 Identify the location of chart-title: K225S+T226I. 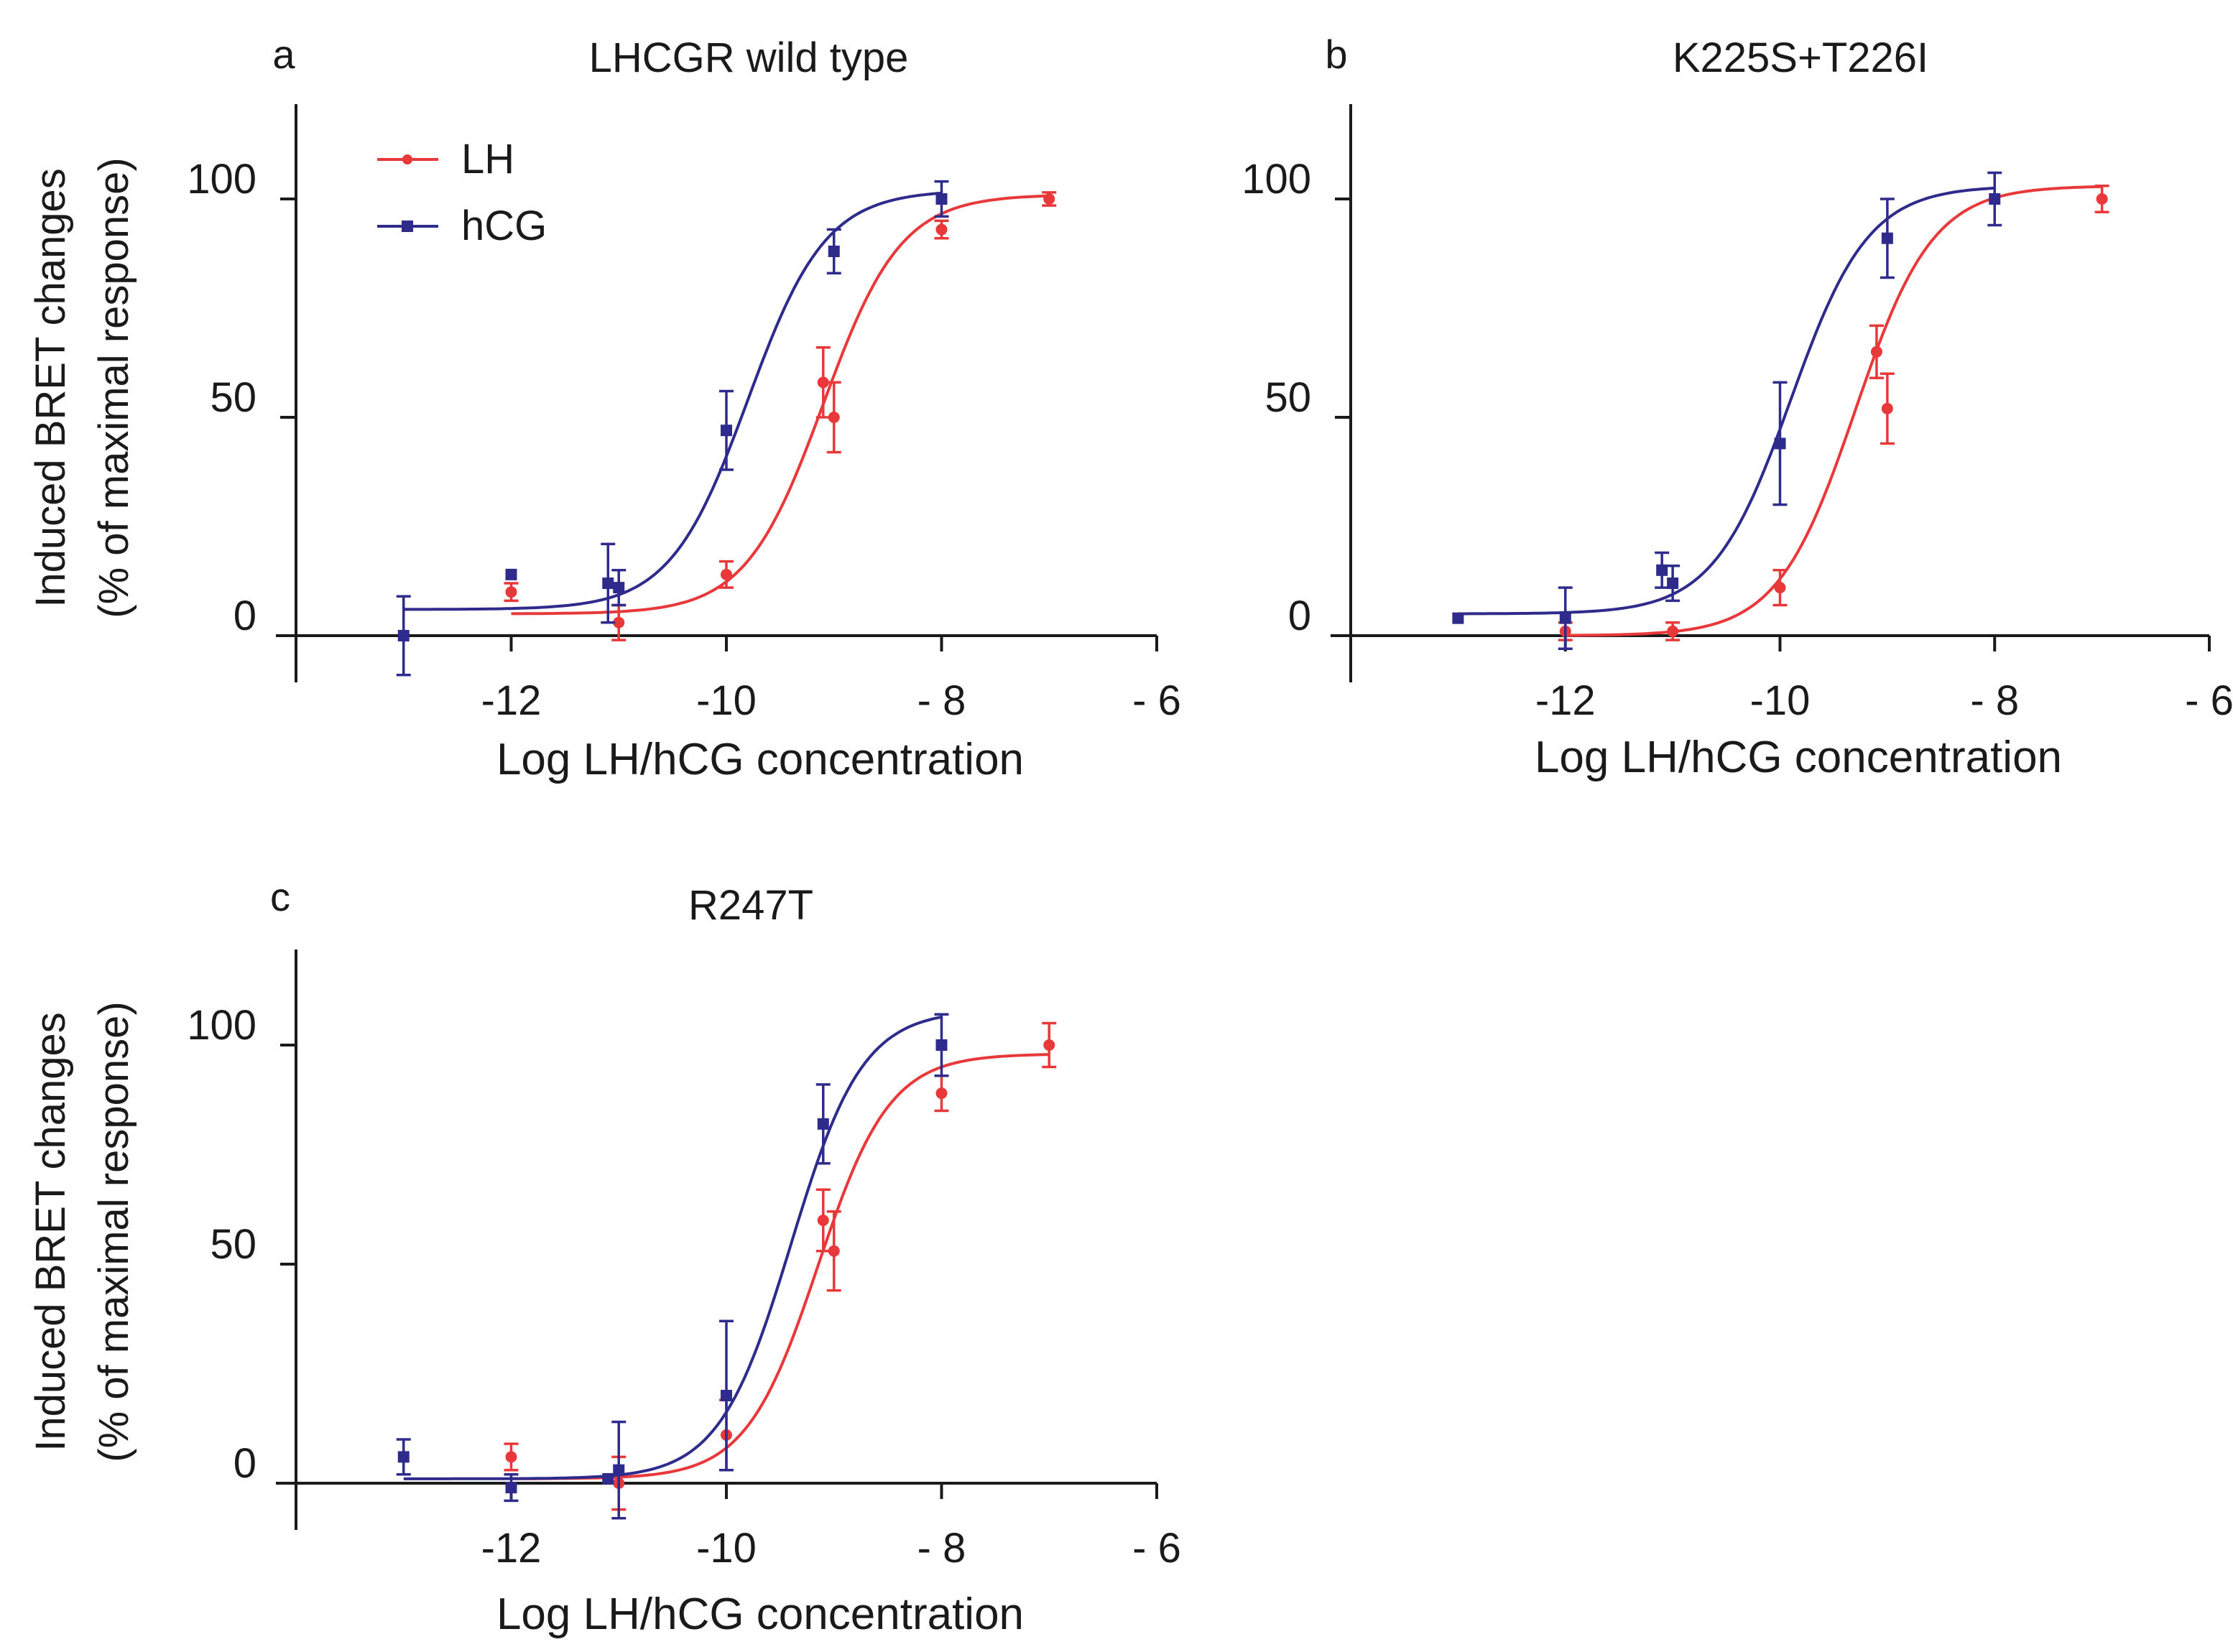
(1800, 57).